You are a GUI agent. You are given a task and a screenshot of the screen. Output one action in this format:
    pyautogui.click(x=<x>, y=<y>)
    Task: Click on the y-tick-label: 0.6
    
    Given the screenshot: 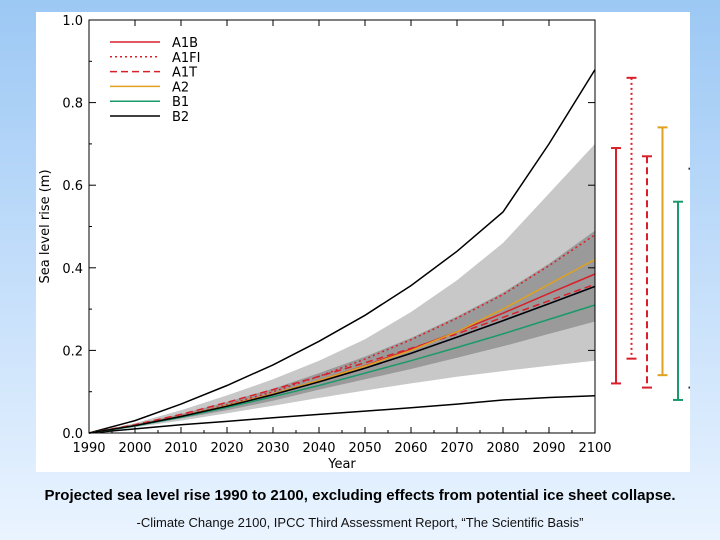 What is the action you would take?
    pyautogui.click(x=72, y=186)
    